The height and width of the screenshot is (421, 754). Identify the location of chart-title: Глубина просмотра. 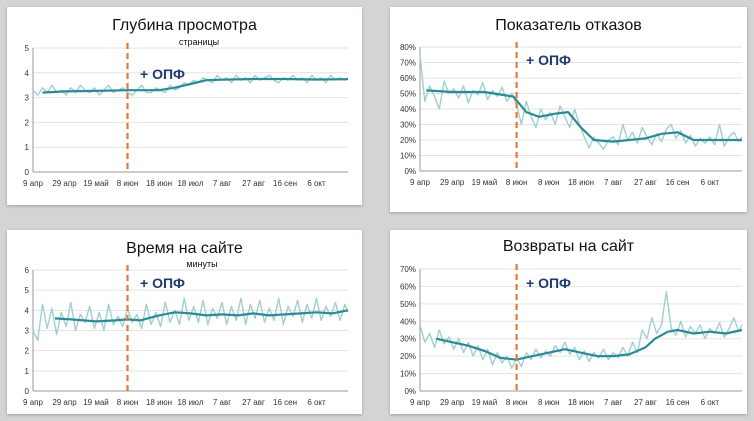
(184, 25).